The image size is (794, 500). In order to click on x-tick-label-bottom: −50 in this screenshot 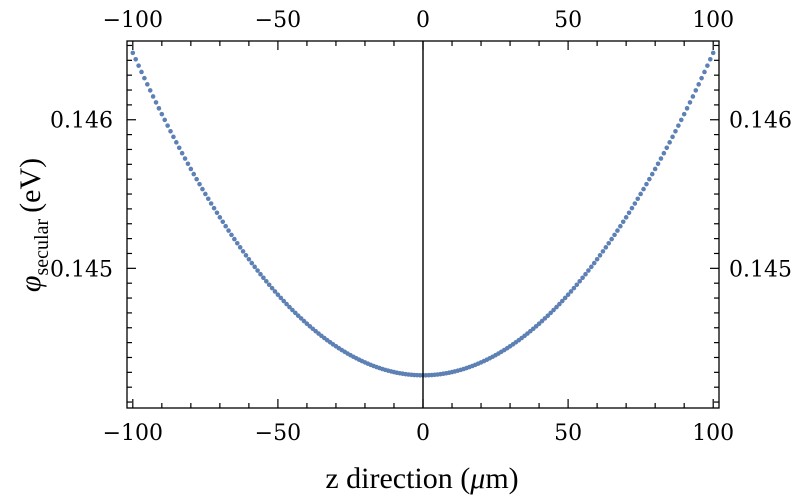, I will do `click(278, 433)`.